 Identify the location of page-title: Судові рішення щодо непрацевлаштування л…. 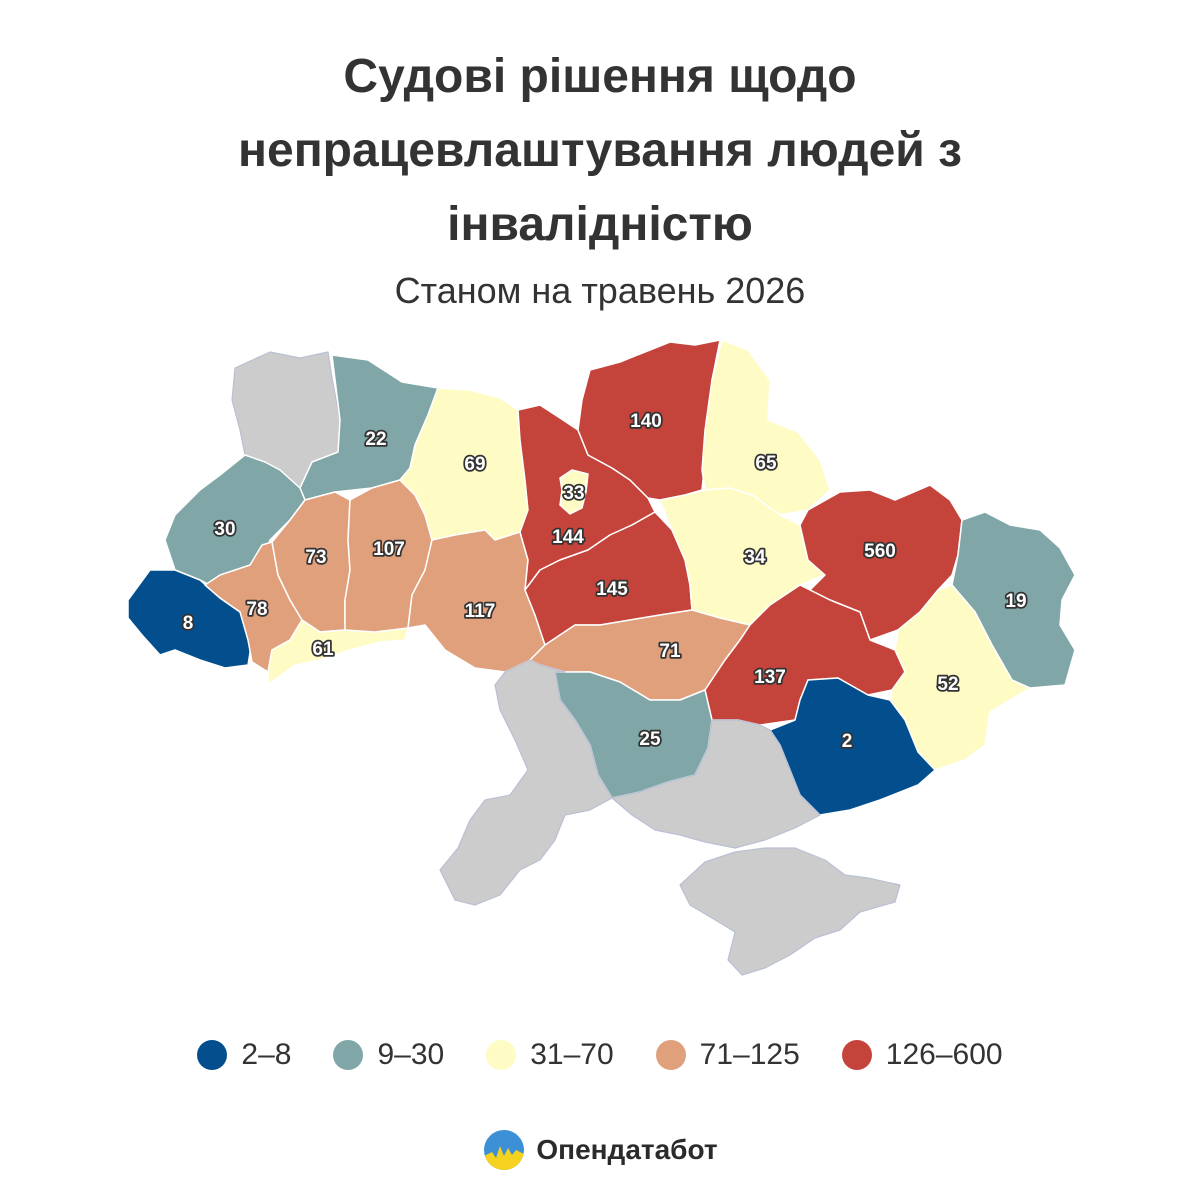
(600, 150).